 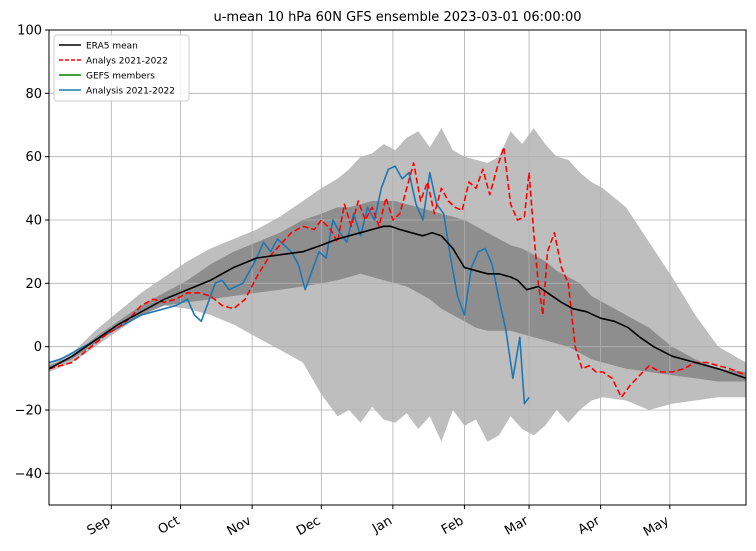 What do you see at coordinates (169, 525) in the screenshot?
I see `x-tick-label: Oct` at bounding box center [169, 525].